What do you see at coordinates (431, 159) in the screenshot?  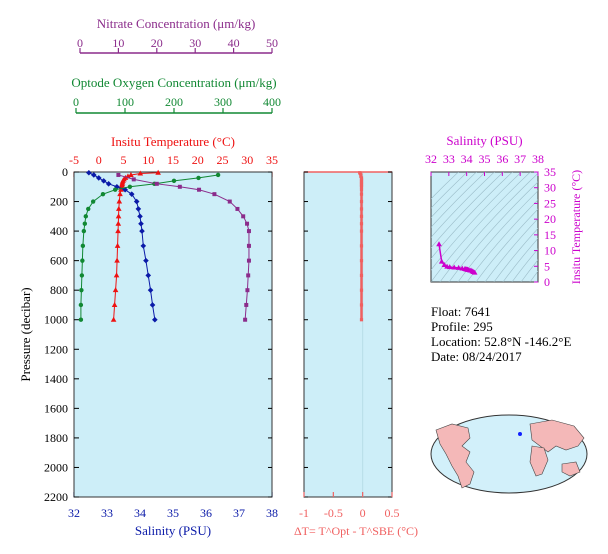 I see `ts-salinity-tick-label: 32` at bounding box center [431, 159].